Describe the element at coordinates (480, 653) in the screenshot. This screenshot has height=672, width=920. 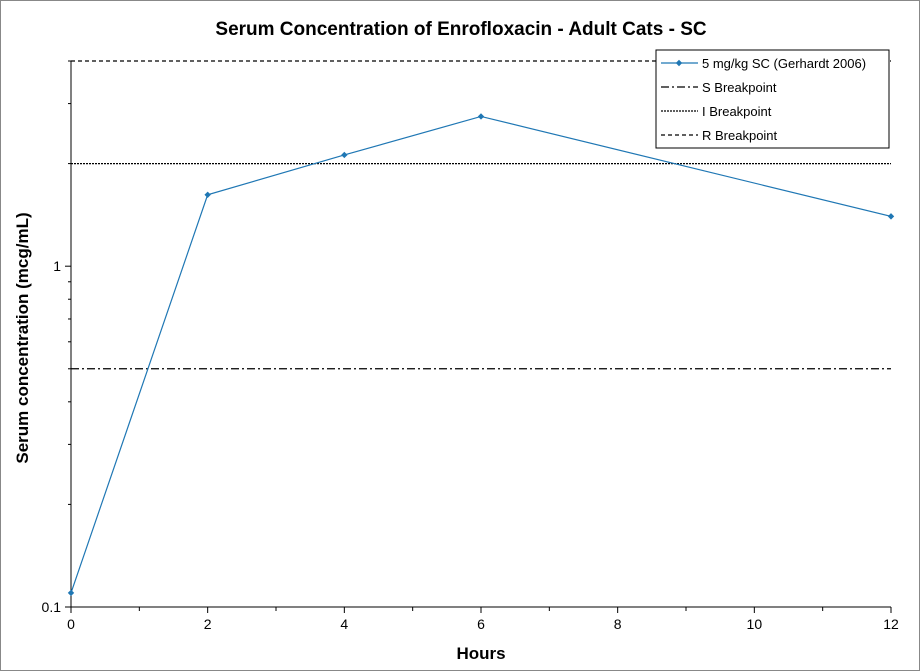
I see `x-axis-title: Hours` at that location.